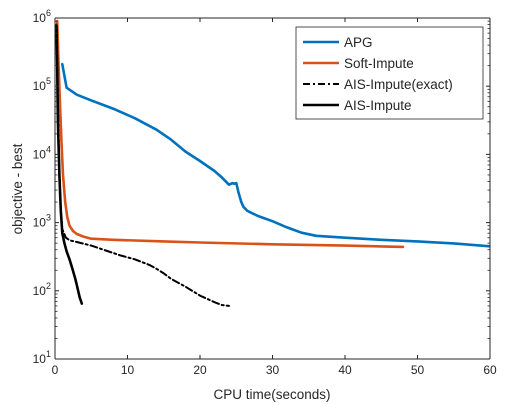 The width and height of the screenshot is (507, 405). I want to click on x-tick-label: 60, so click(490, 370).